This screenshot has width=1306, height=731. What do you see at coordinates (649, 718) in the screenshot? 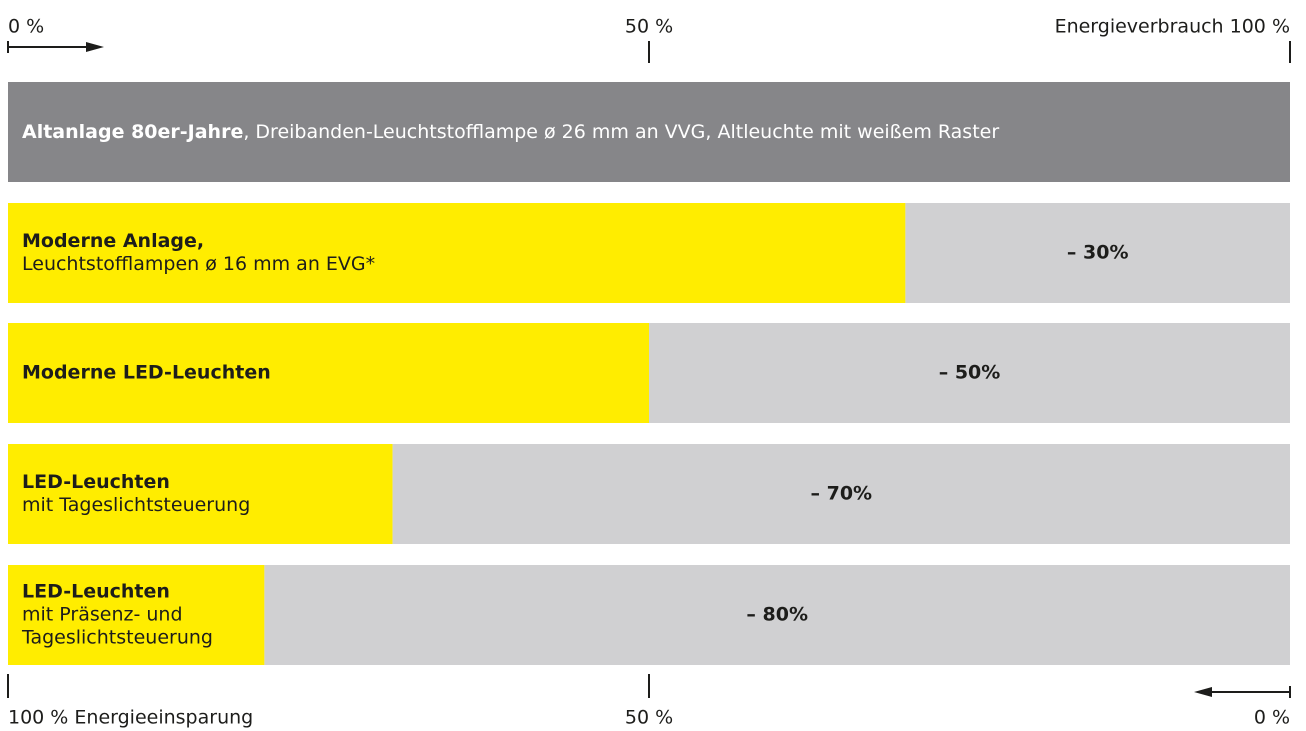
I see `bottom-tick-label: 50 %` at bounding box center [649, 718].